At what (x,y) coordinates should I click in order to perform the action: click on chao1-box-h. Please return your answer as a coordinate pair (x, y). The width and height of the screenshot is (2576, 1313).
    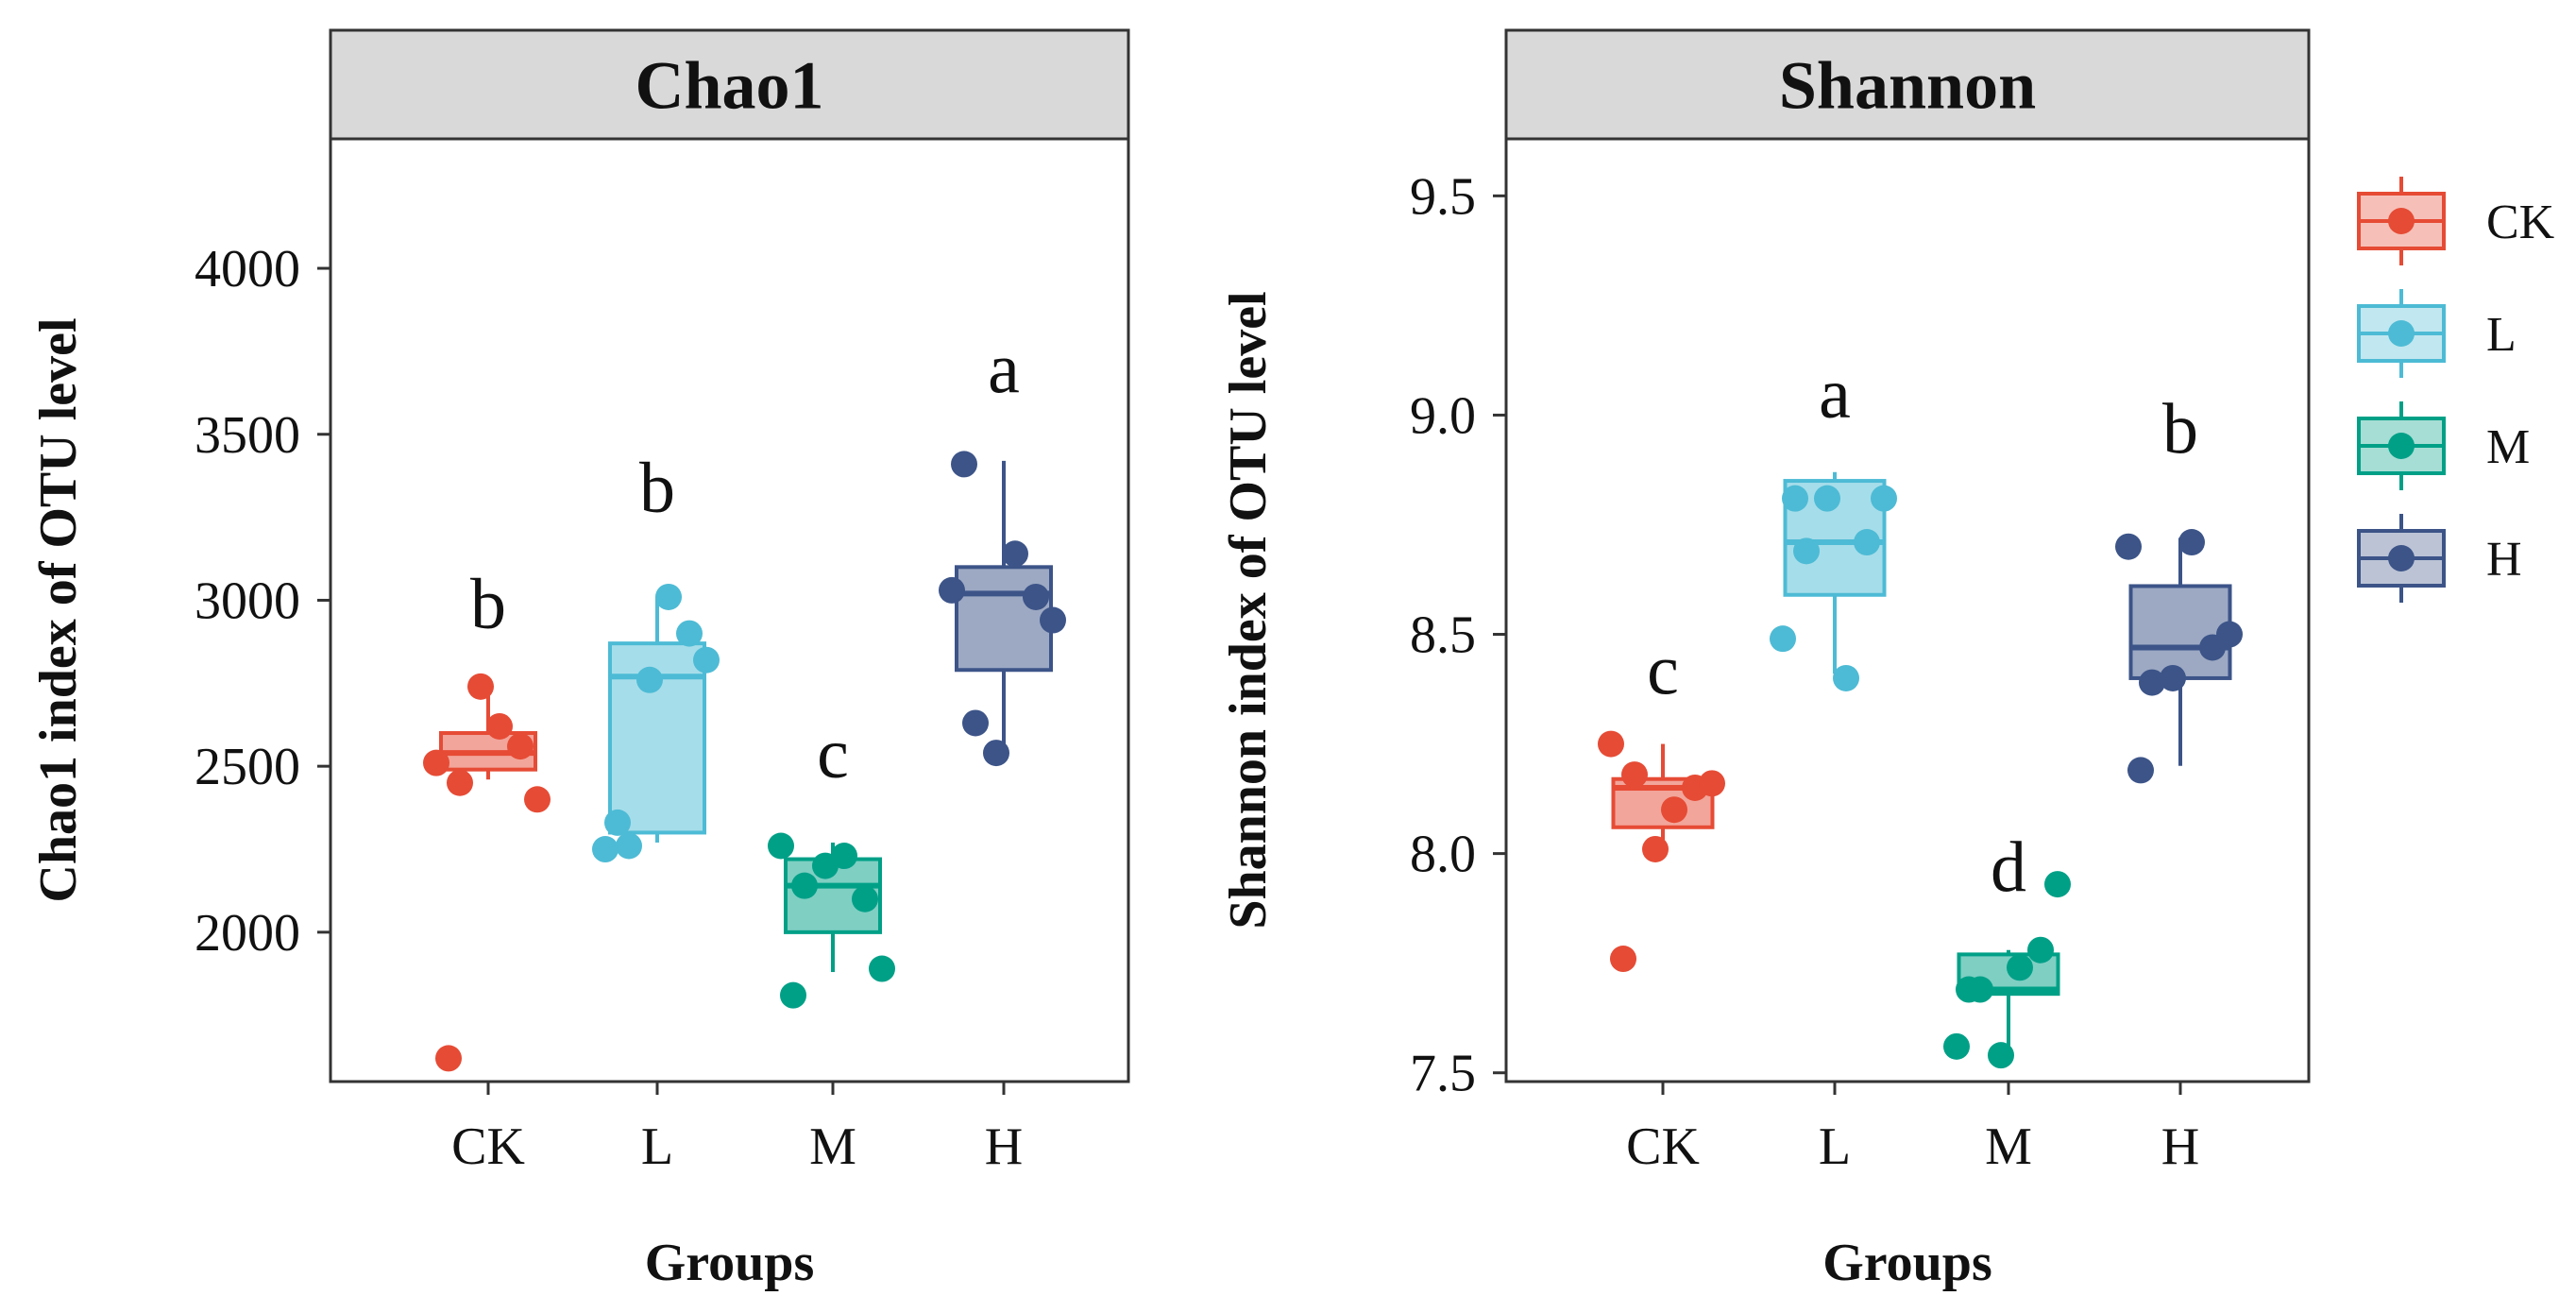
    Looking at the image, I should click on (1002, 609).